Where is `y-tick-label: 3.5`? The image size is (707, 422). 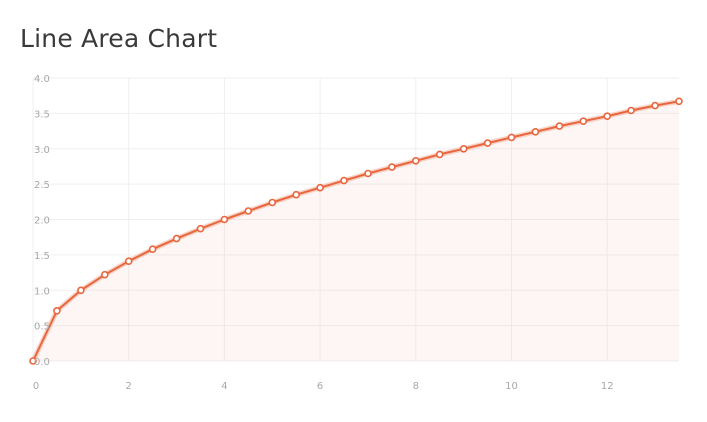
y-tick-label: 3.5 is located at coordinates (42, 114).